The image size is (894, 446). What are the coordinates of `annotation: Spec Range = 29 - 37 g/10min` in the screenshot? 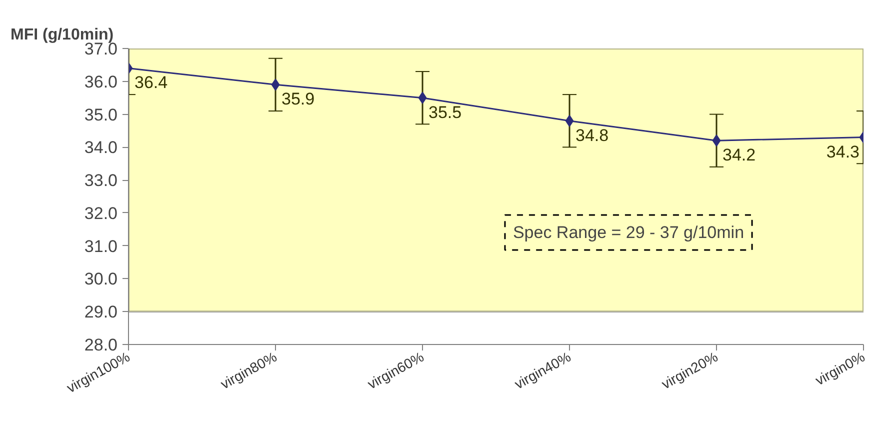 It's located at (628, 232).